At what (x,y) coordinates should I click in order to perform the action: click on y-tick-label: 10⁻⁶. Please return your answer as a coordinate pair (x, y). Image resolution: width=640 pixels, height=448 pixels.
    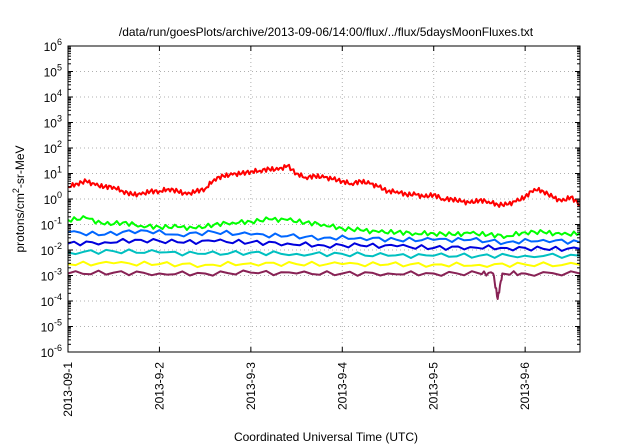
    Looking at the image, I should click on (51, 351).